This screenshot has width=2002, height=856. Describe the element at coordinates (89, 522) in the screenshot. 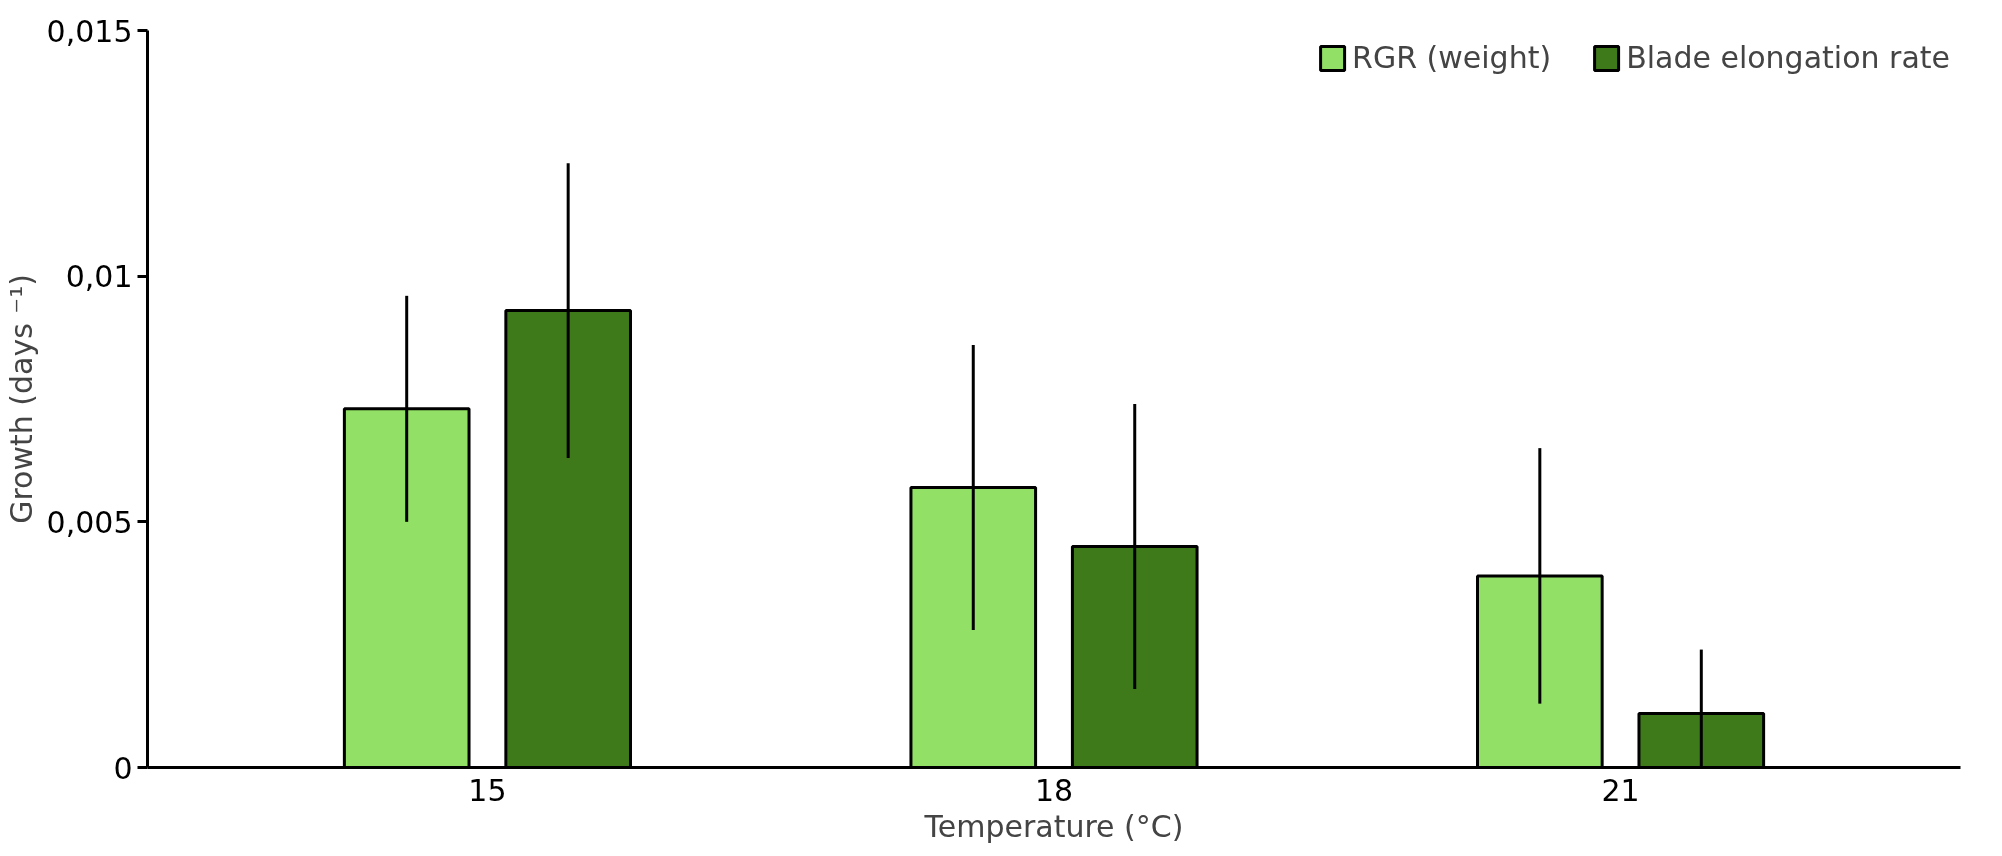

I see `y-tick-label: 0,005` at that location.